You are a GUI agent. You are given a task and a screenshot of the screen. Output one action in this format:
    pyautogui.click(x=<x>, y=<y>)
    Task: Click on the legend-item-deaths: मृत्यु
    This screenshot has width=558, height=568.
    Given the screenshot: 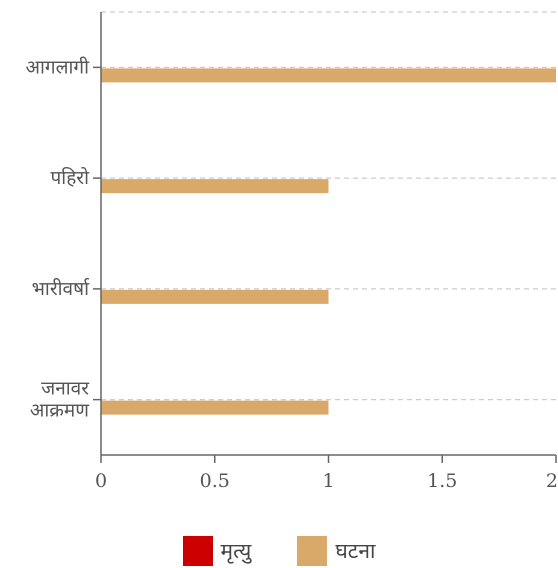 What is the action you would take?
    pyautogui.click(x=217, y=551)
    